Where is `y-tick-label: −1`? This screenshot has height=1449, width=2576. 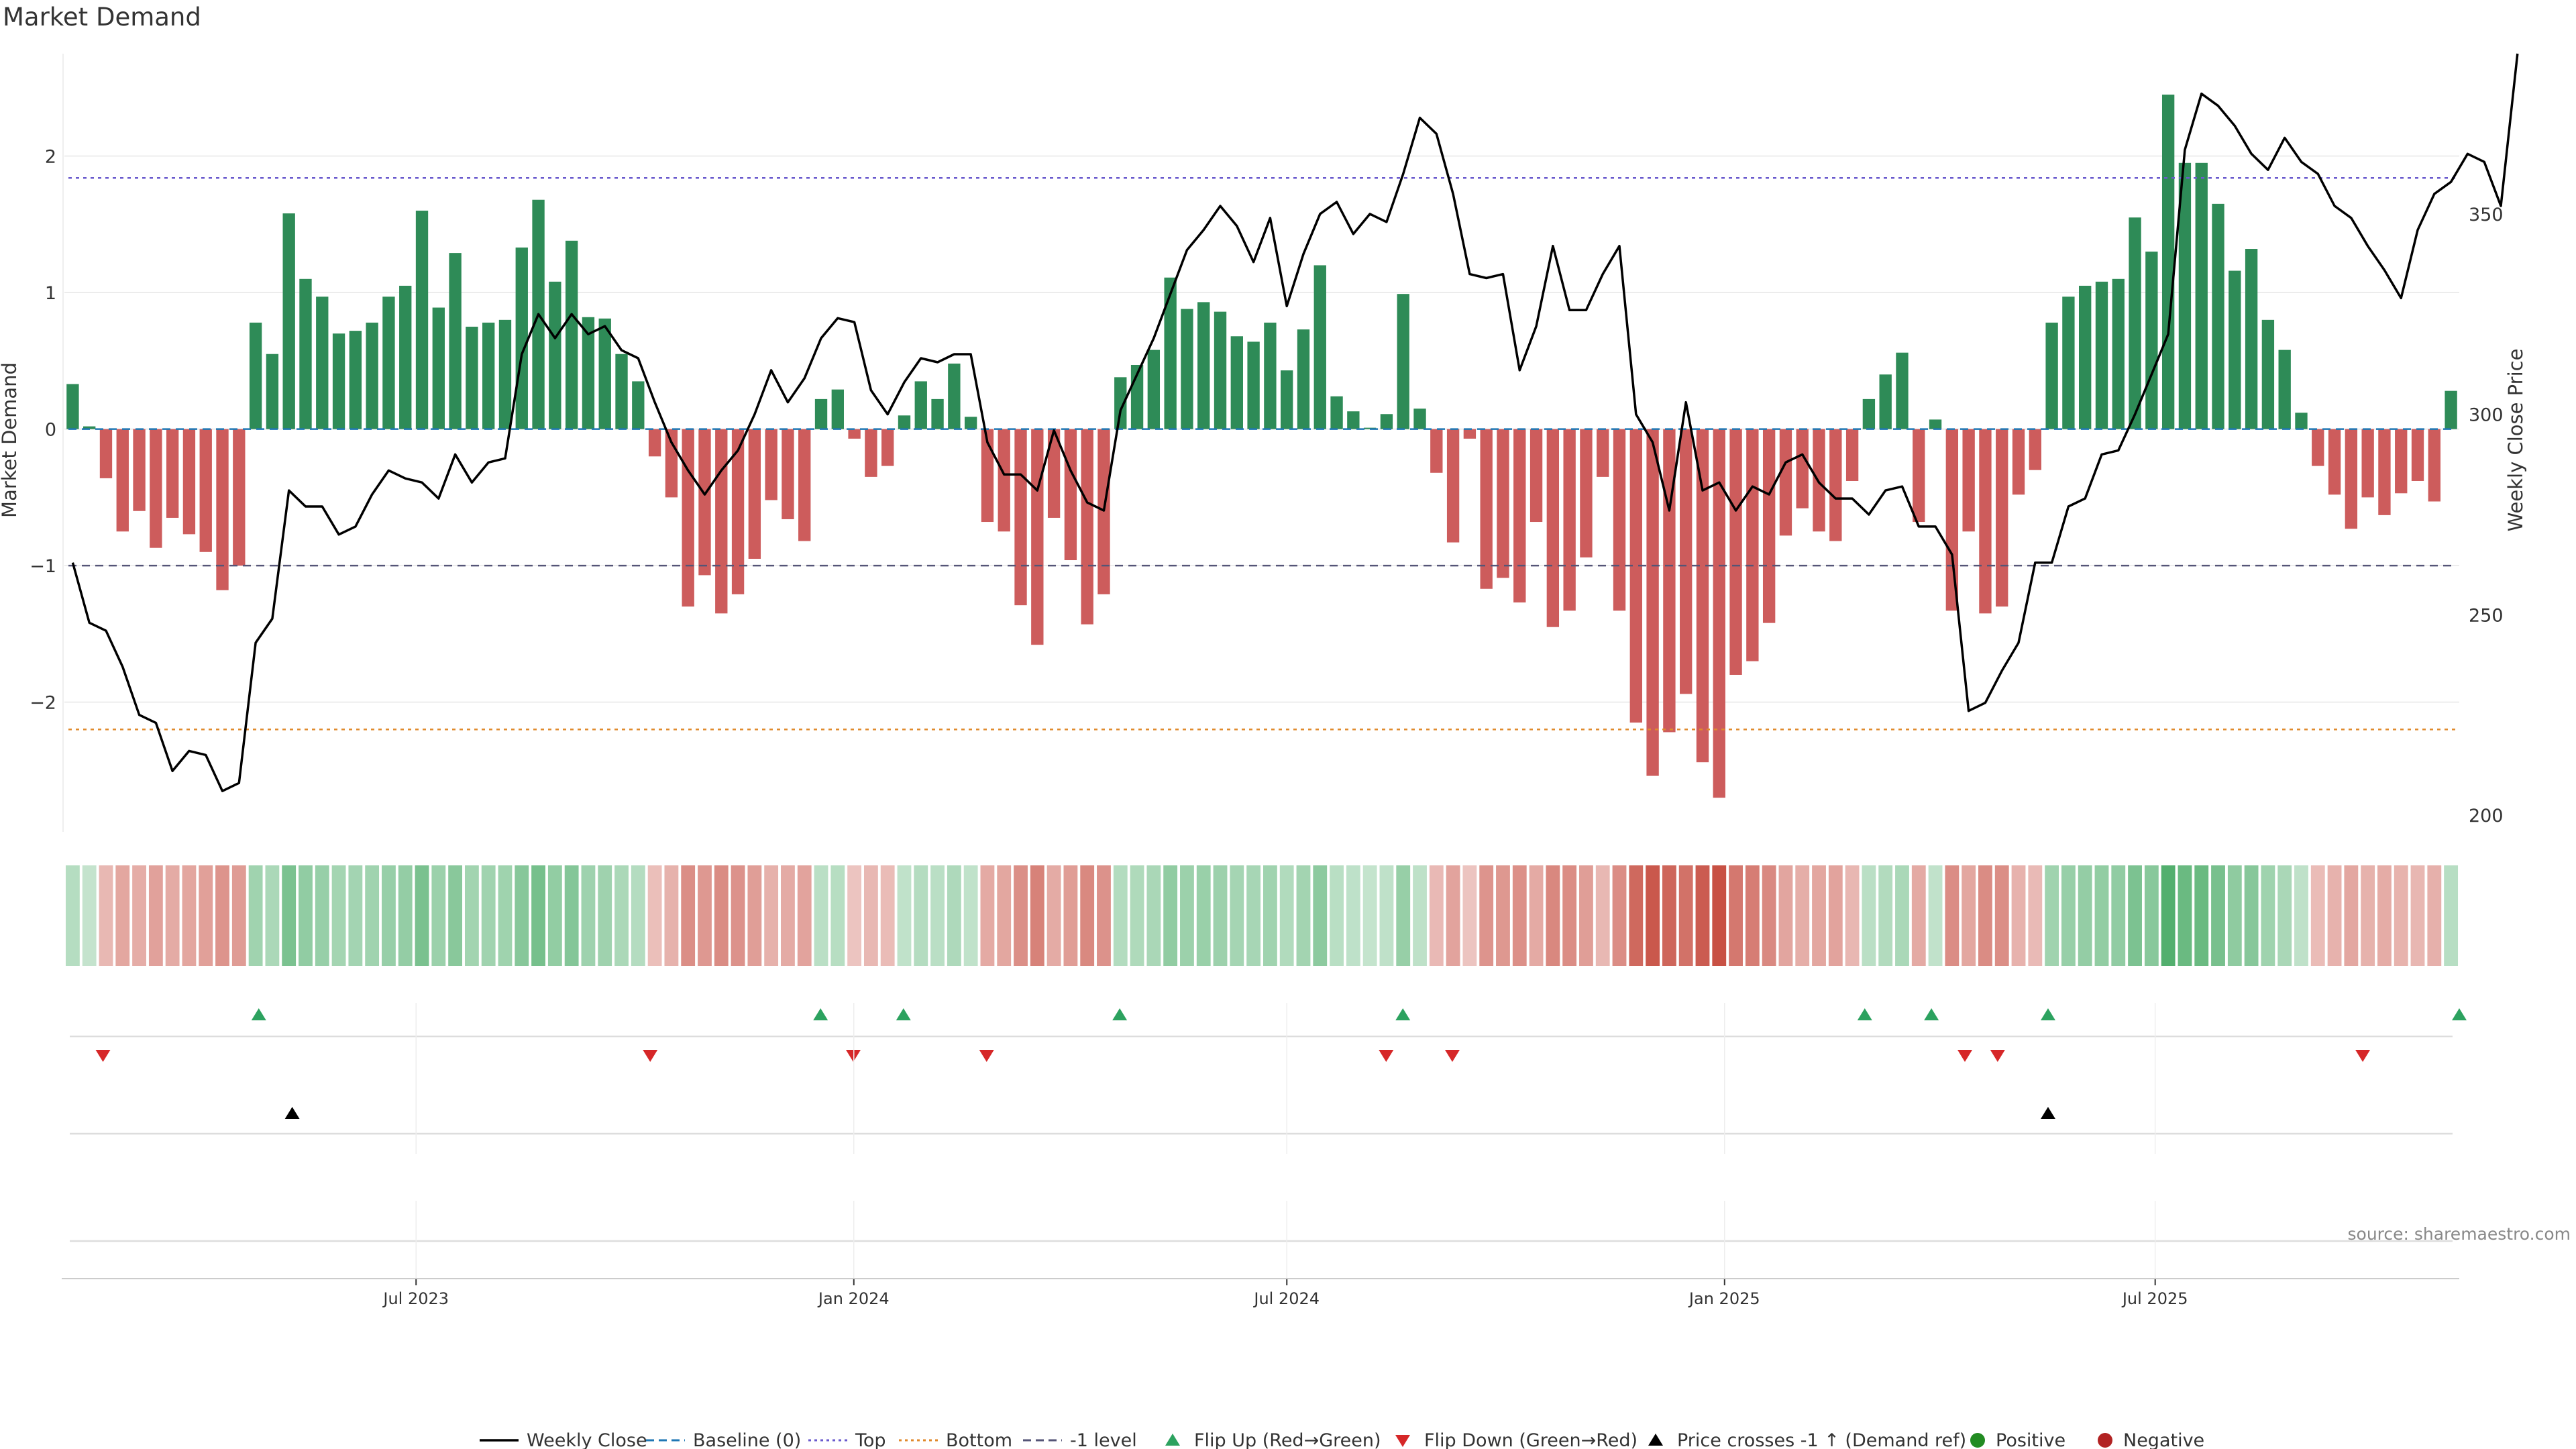
y-tick-label: −1 is located at coordinates (43, 566).